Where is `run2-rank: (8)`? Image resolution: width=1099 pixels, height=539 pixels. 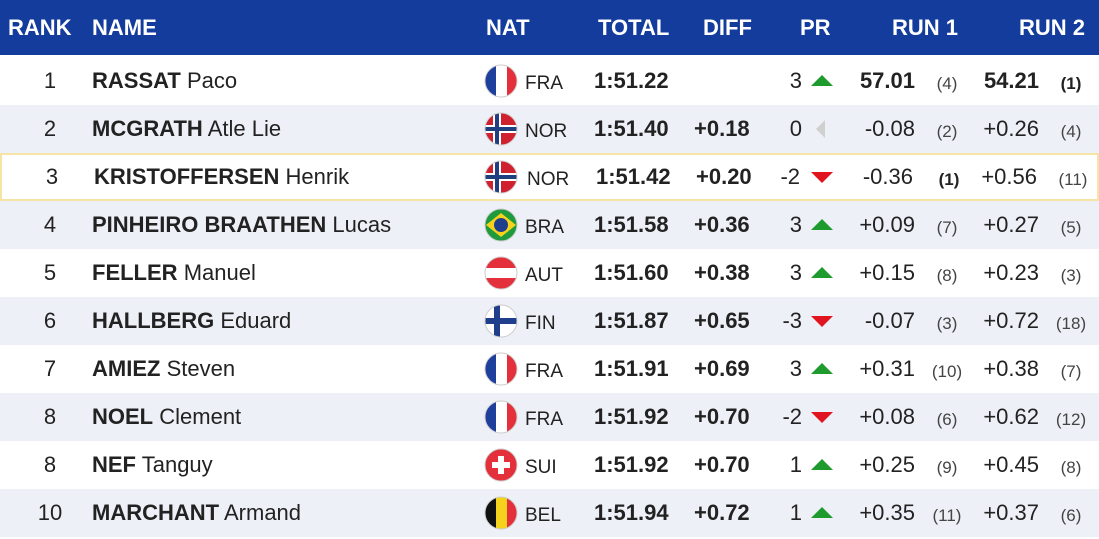 run2-rank: (8) is located at coordinates (1071, 467).